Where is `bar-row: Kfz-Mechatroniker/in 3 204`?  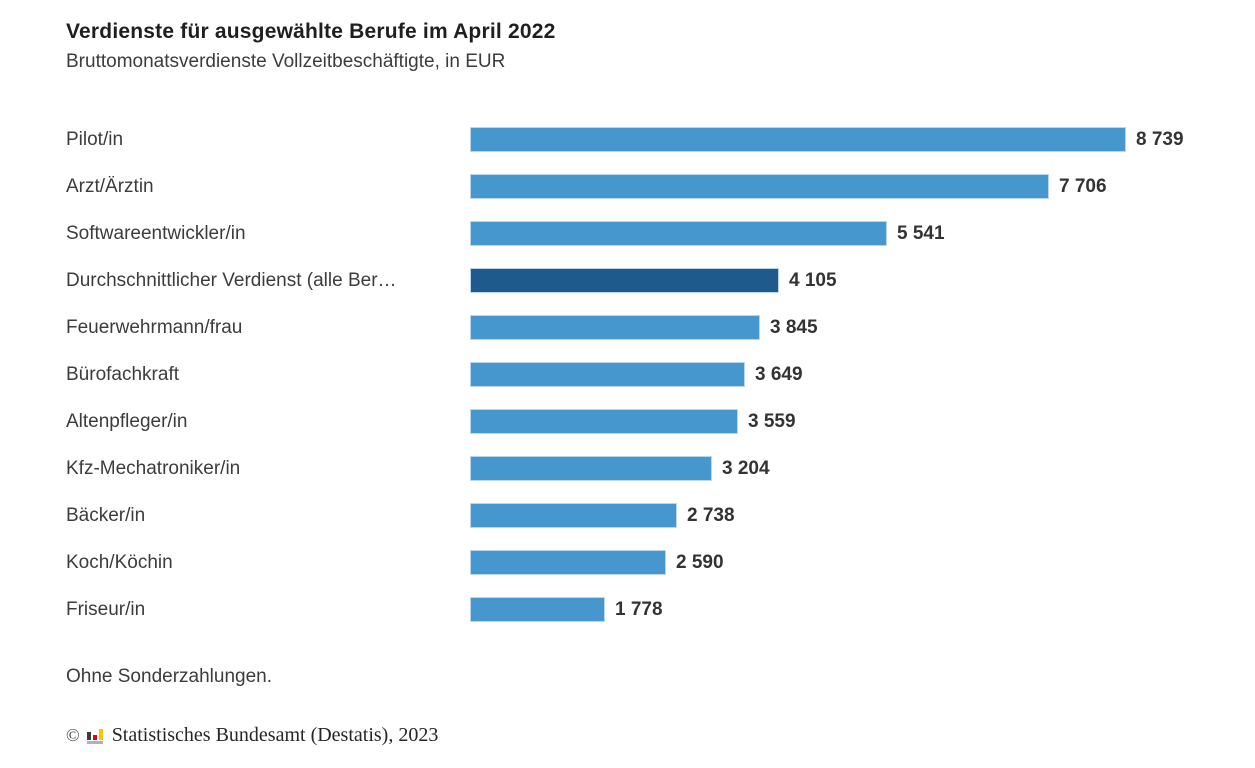
bar-row: Kfz-Mechatroniker/in 3 204 is located at coordinates (625, 468).